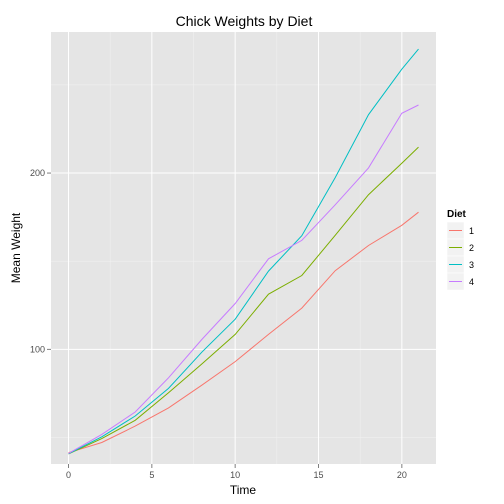 Image resolution: width=504 pixels, height=504 pixels. I want to click on x-axis: 0 5 10 15 20, so click(236, 472).